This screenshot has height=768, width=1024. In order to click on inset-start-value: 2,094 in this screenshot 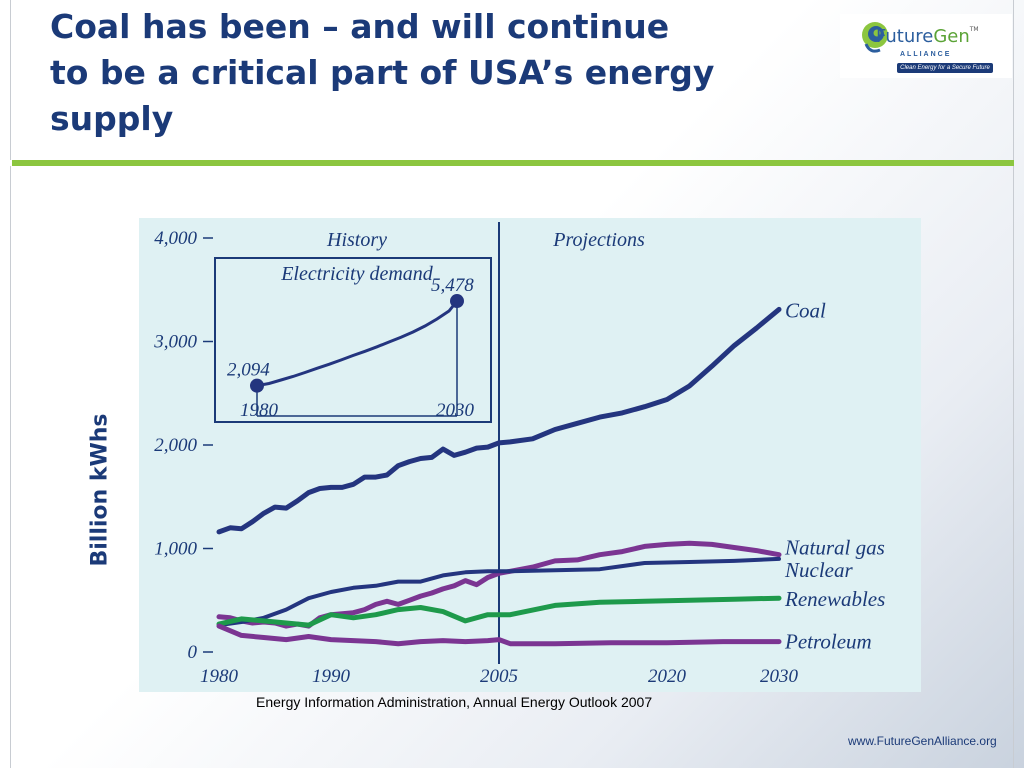, I will do `click(248, 370)`.